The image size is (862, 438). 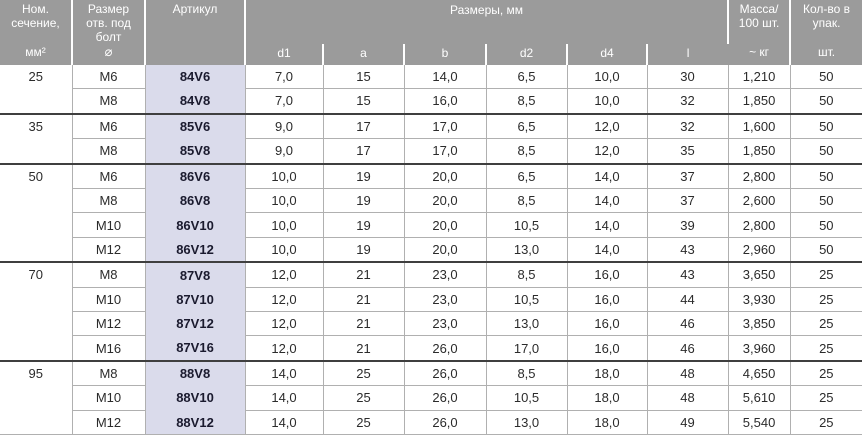 I want to click on section-cell: 35, so click(x=36, y=138).